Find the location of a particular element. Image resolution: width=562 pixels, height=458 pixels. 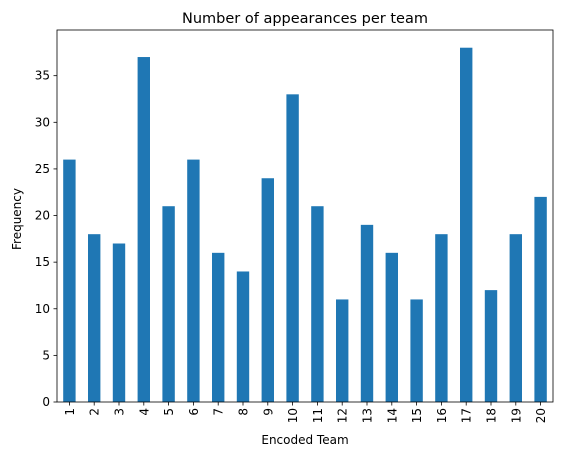

y-axis-ticks: 0 5 10 15 20 25 30 35 is located at coordinates (46, 239).